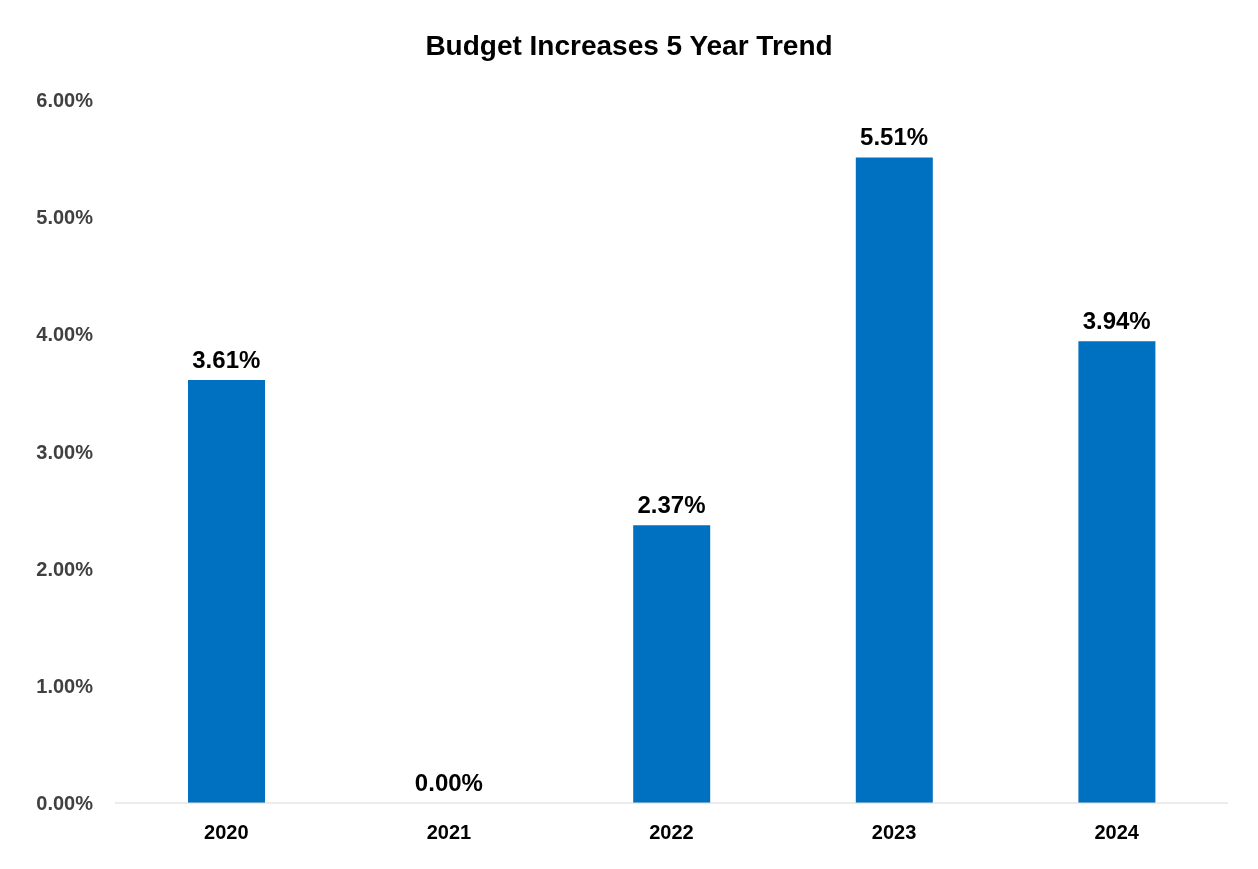 Image resolution: width=1258 pixels, height=869 pixels. Describe the element at coordinates (671, 505) in the screenshot. I see `data-label: 2.37%` at that location.